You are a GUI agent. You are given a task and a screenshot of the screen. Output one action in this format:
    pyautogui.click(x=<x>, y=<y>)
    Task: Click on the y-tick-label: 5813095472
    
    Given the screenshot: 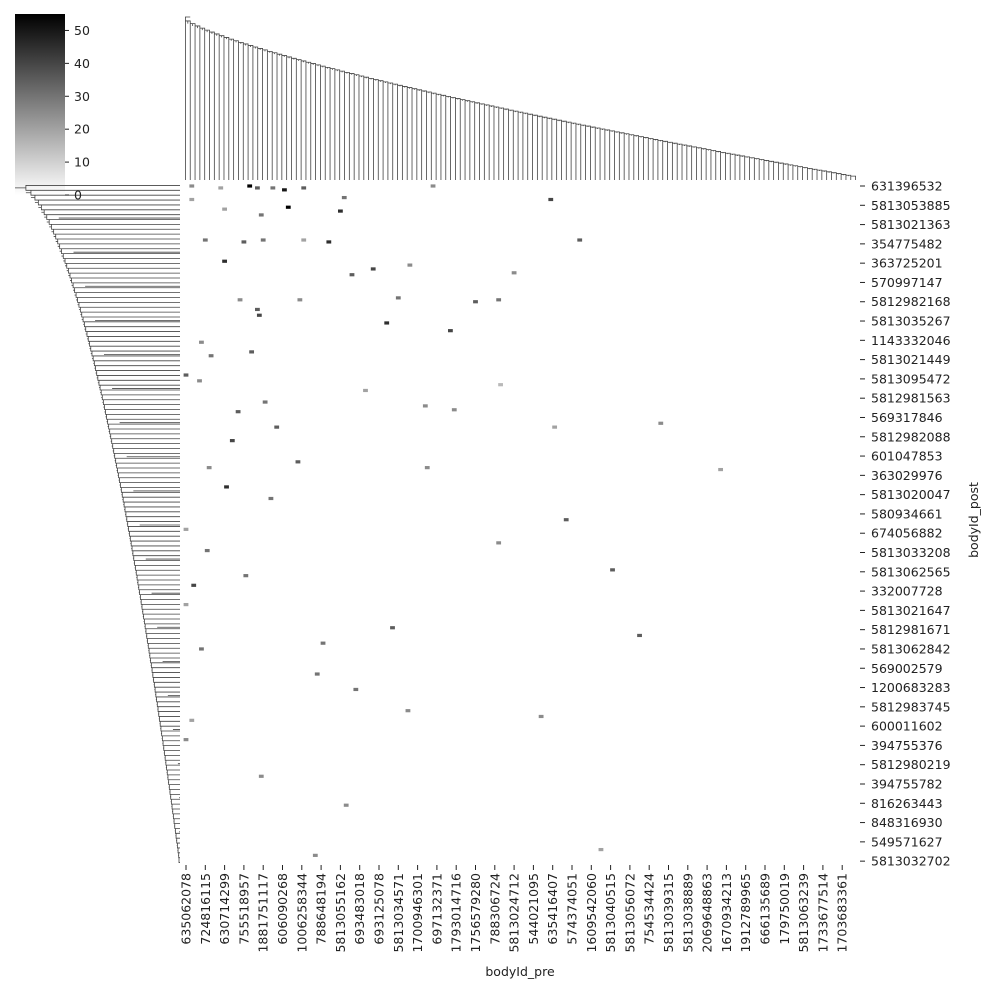 What is the action you would take?
    pyautogui.click(x=911, y=378)
    